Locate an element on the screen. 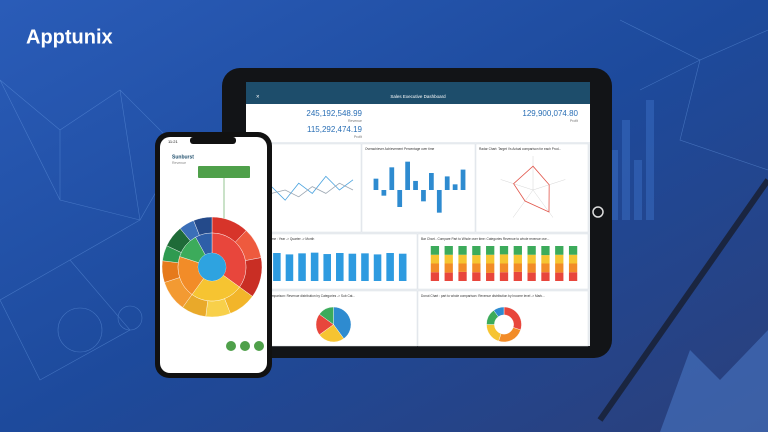  phone-time: 11:21 is located at coordinates (173, 141).